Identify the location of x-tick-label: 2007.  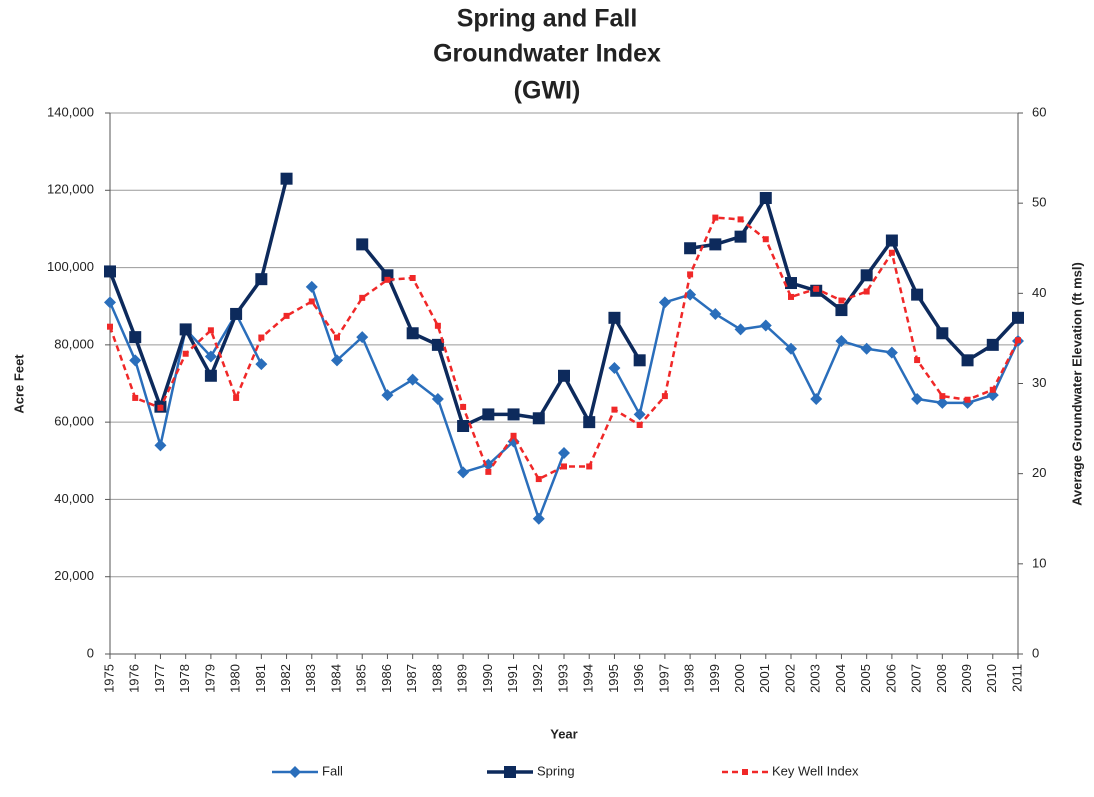
(916, 678).